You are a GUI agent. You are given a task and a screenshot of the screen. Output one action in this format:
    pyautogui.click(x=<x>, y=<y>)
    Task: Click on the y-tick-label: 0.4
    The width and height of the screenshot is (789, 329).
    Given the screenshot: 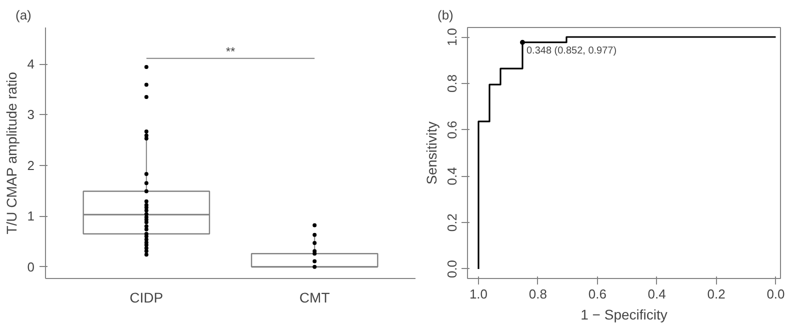 What is the action you would take?
    pyautogui.click(x=452, y=176)
    